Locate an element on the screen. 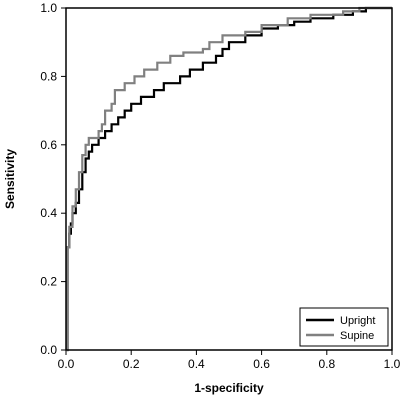 The image size is (400, 400). x-tick-label: 0.8 is located at coordinates (326, 364).